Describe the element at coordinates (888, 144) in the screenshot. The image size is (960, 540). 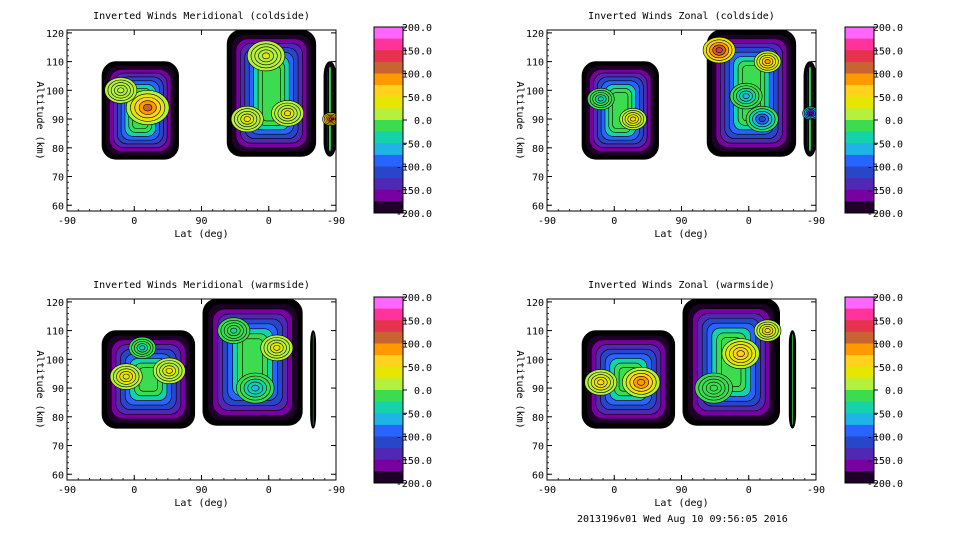
I see `colorbar-label: -50.0` at that location.